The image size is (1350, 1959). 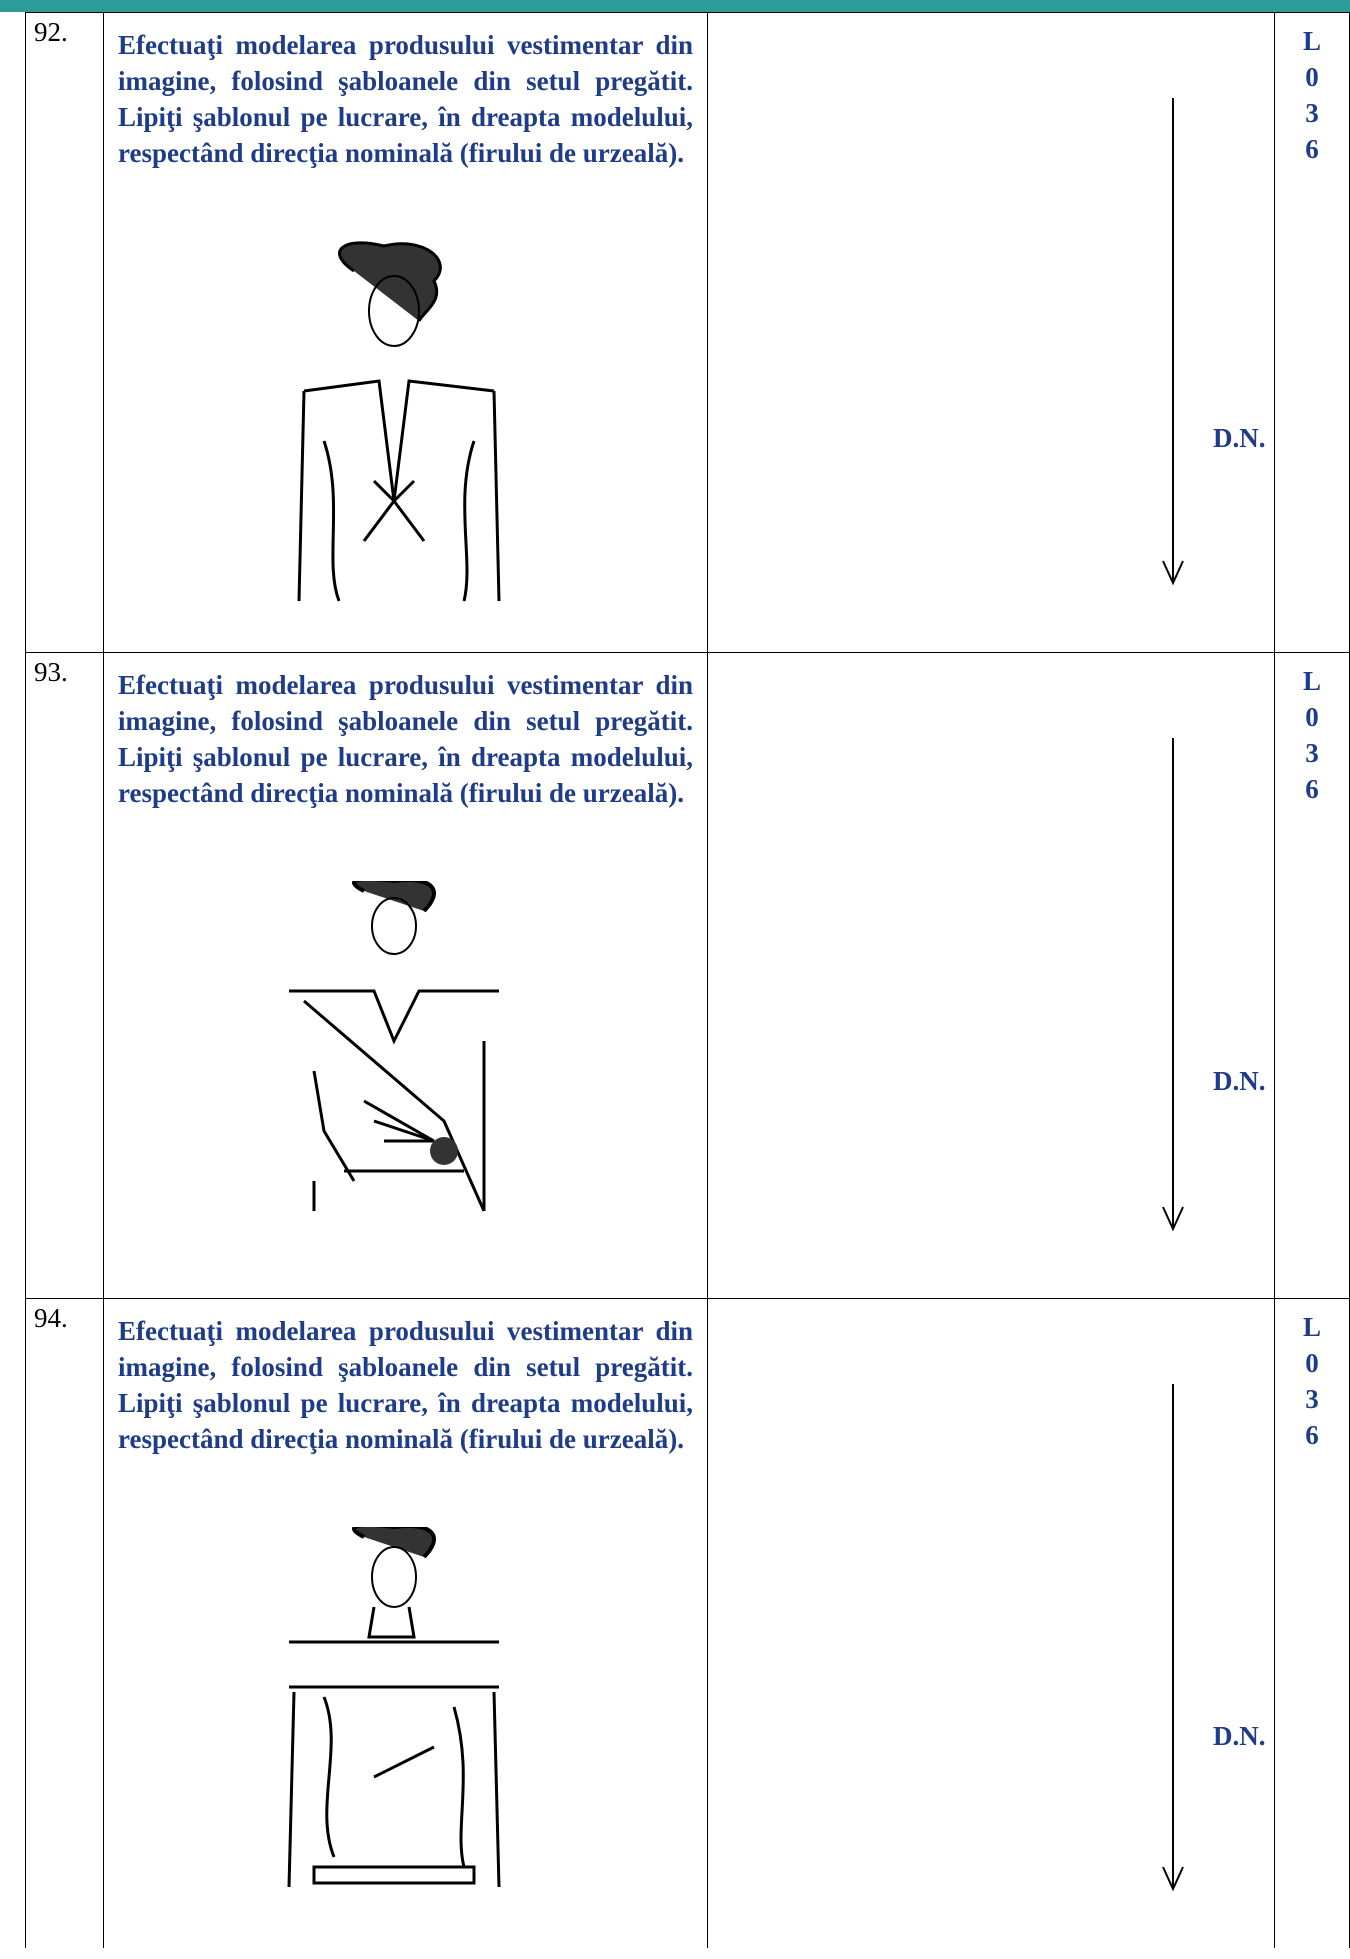 What do you see at coordinates (65, 1623) in the screenshot?
I see `row-number: 94.` at bounding box center [65, 1623].